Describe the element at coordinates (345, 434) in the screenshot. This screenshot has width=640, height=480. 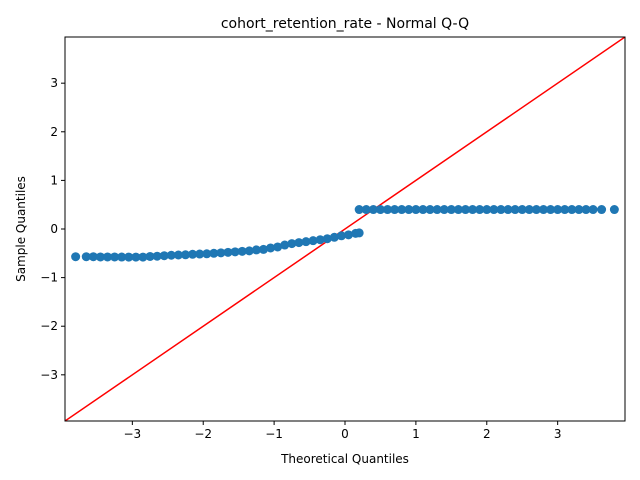
I see `x-tick-label: 0` at that location.